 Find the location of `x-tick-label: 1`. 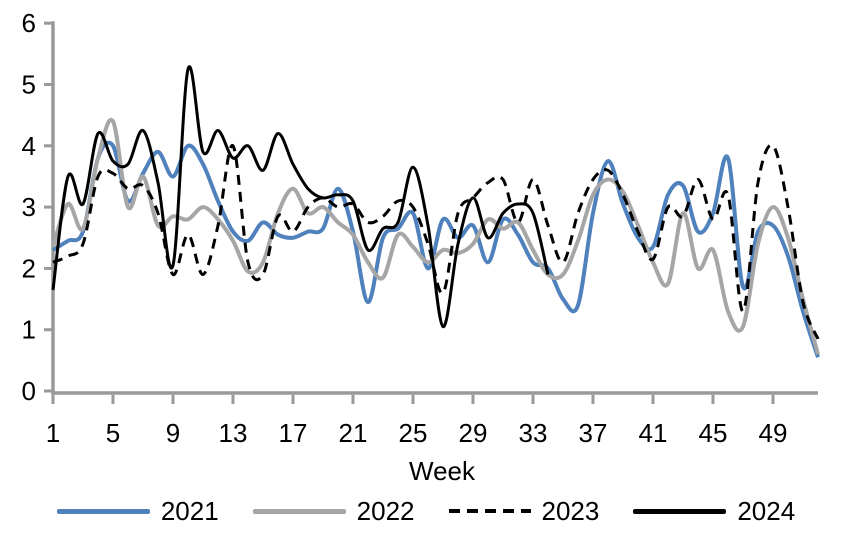

x-tick-label: 1 is located at coordinates (53, 433).